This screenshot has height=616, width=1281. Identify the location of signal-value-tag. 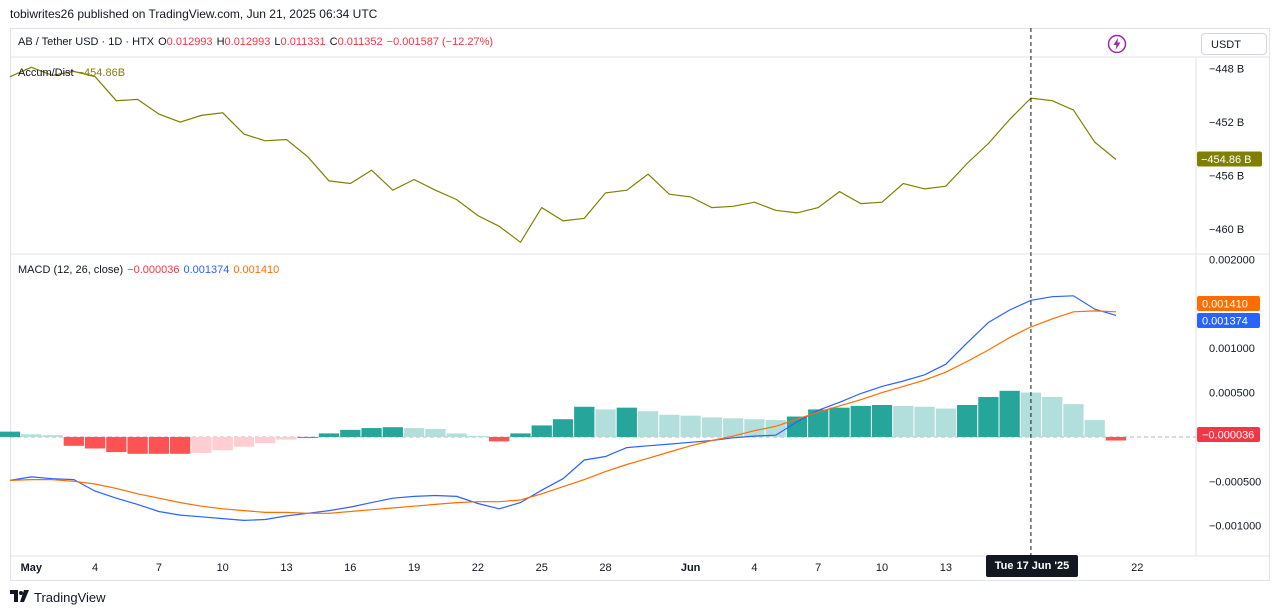
(1228, 303).